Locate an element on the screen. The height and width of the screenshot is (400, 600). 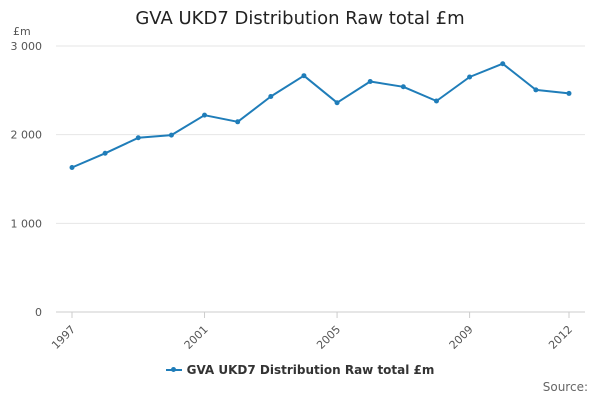
x-tick-label: 2009 is located at coordinates (461, 337).